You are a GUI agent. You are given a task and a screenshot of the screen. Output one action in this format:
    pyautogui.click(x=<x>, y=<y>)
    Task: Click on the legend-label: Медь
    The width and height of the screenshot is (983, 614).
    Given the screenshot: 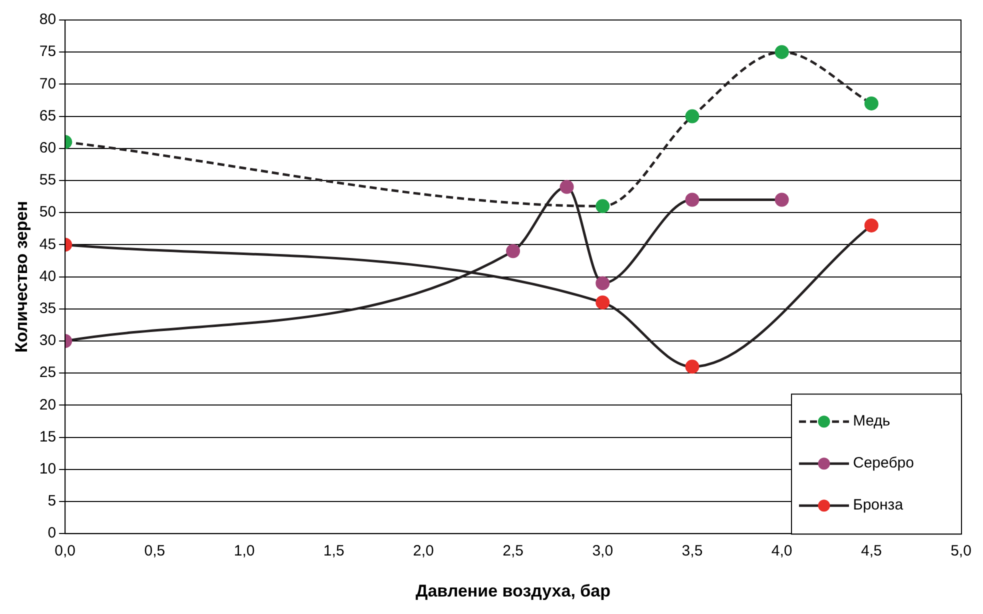 What is the action you would take?
    pyautogui.click(x=871, y=421)
    